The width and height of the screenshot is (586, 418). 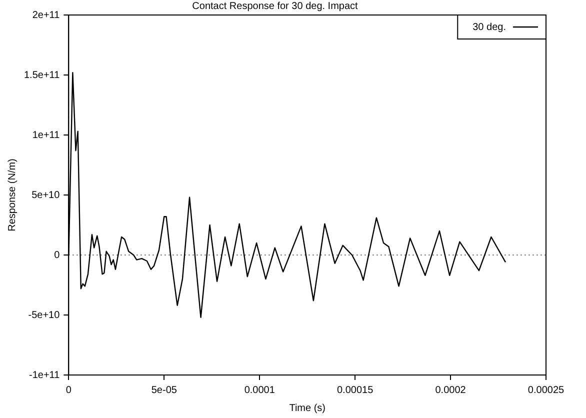 I want to click on x-tick-label: 0, so click(x=69, y=390).